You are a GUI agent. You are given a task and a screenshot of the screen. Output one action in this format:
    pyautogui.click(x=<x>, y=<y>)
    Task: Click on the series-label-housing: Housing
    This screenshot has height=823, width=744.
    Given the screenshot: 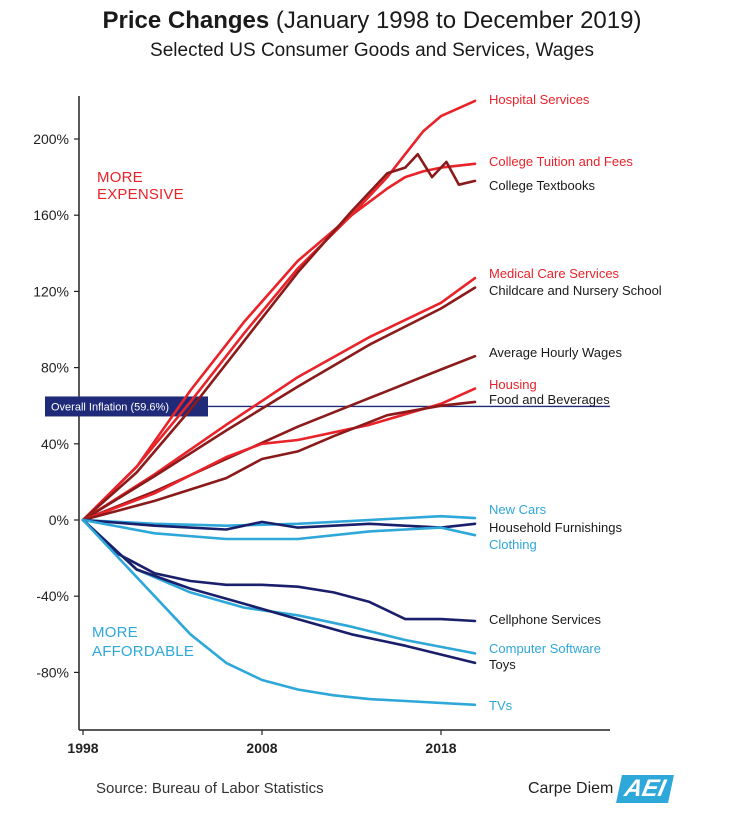 What is the action you would take?
    pyautogui.click(x=513, y=384)
    